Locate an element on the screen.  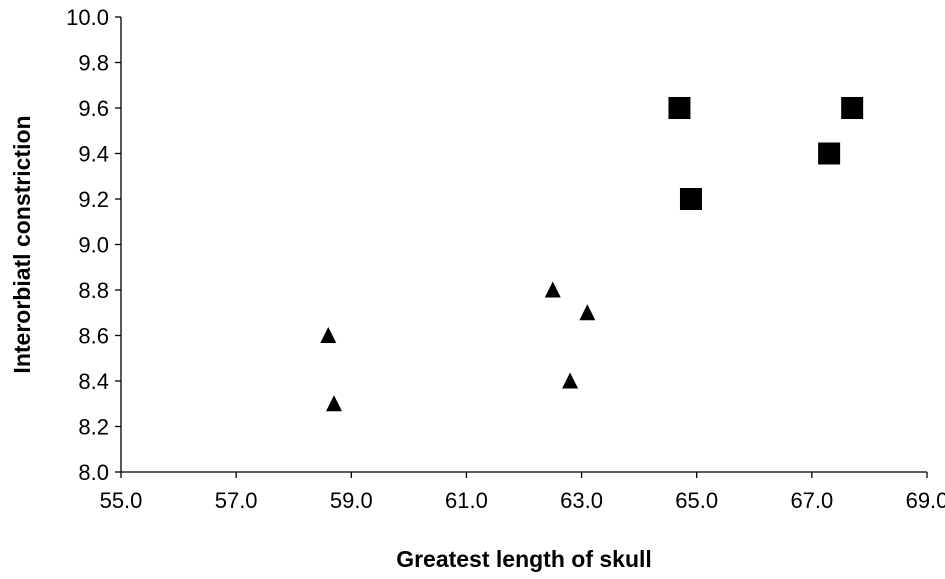
x-axis-title: Greatest length of skull is located at coordinates (524, 559).